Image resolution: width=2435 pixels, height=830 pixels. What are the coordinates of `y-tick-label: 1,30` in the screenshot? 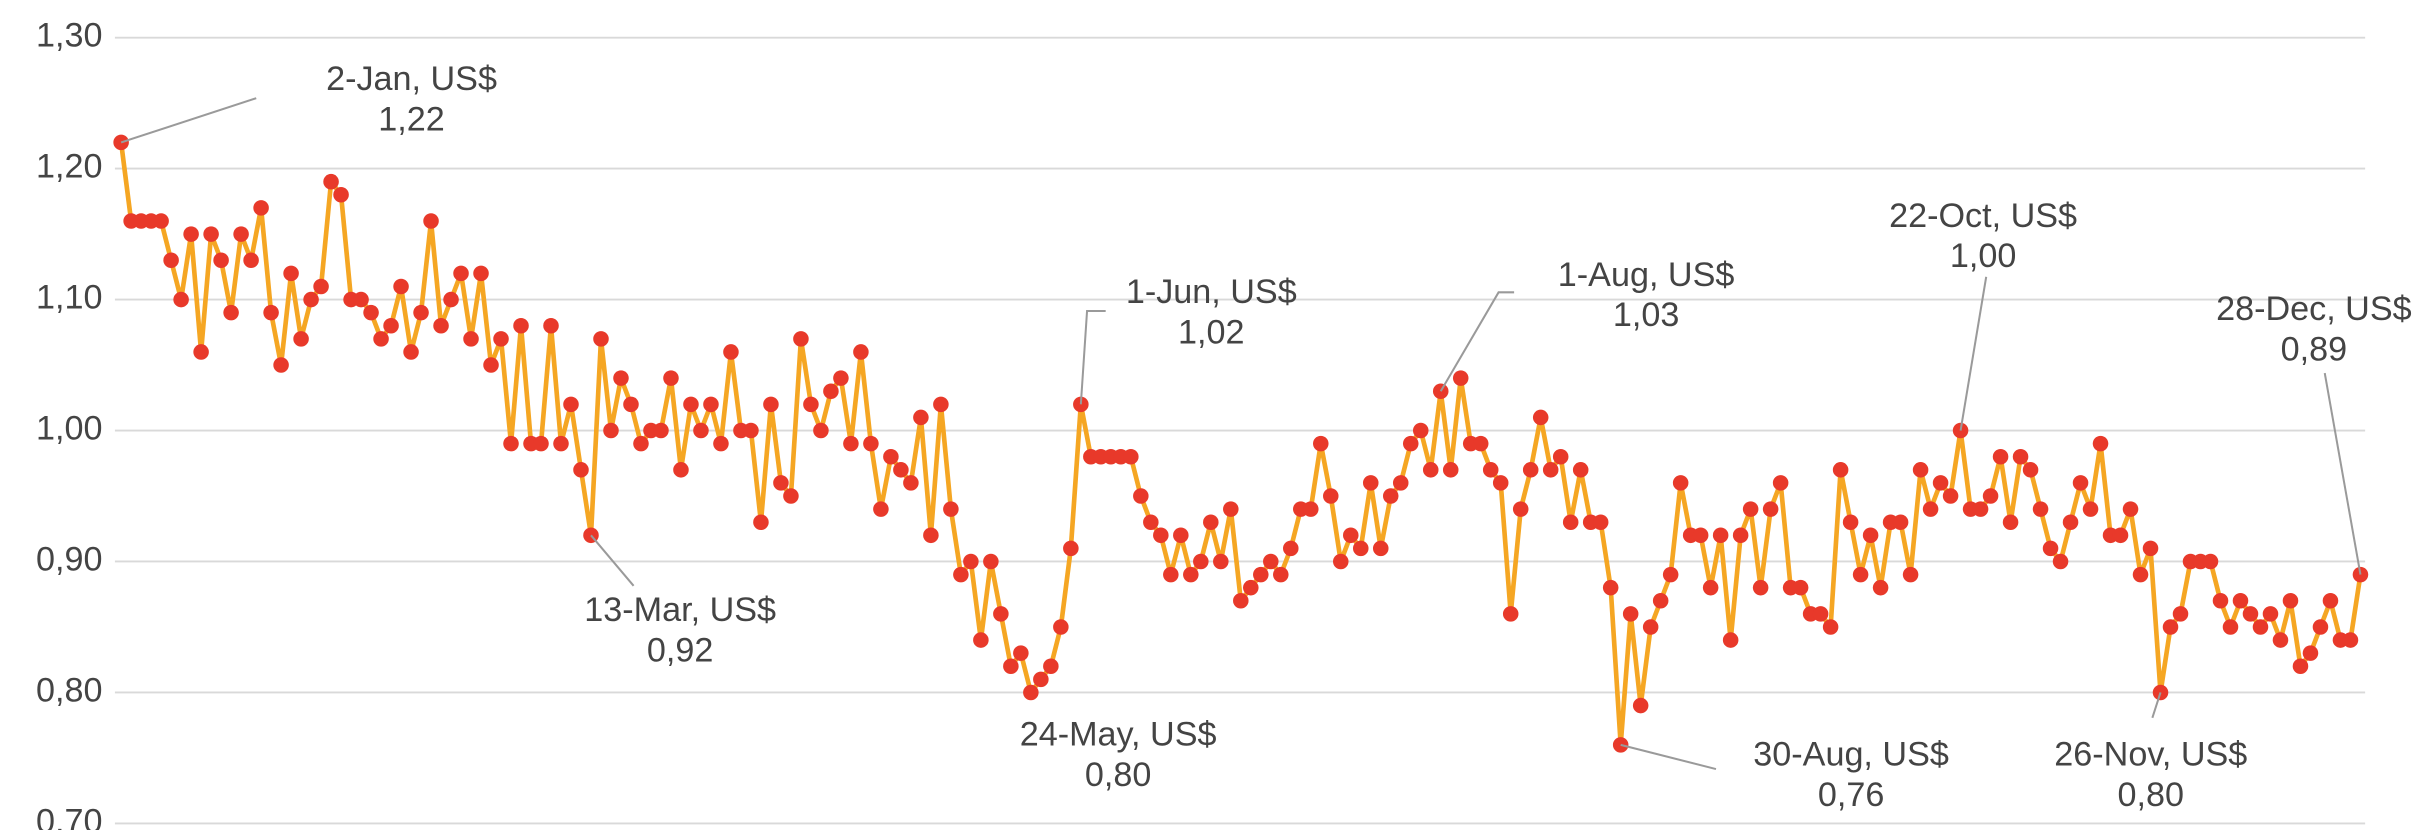 It's located at (69, 36).